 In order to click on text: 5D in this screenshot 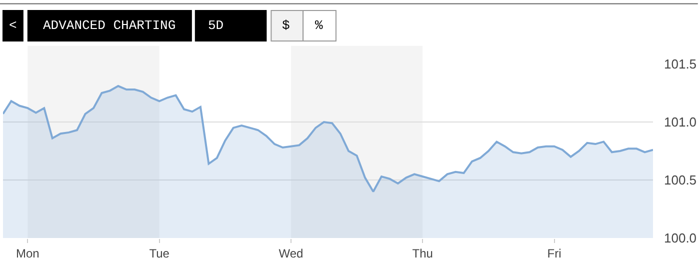, I will do `click(216, 25)`.